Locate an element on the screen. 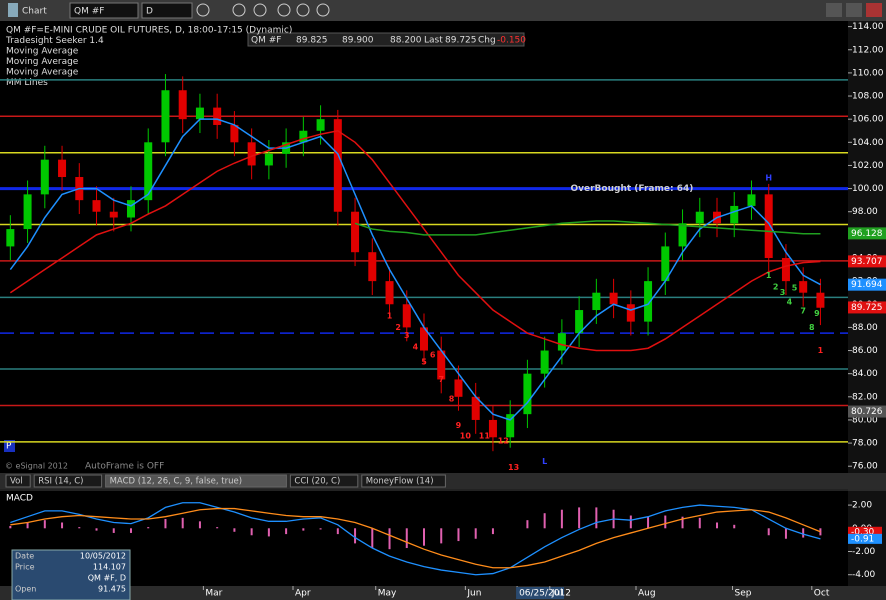  macd-value-label: -0.91 is located at coordinates (862, 539).